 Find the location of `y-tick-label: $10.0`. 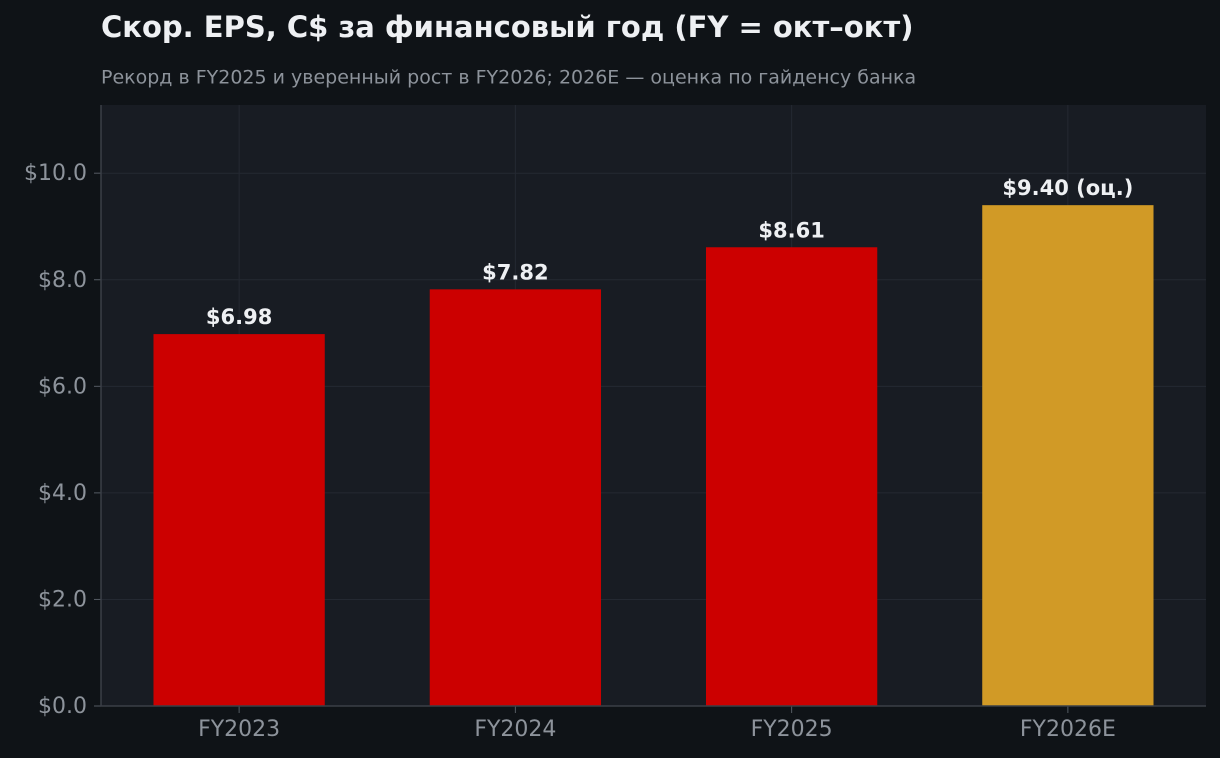

y-tick-label: $10.0 is located at coordinates (55, 173).